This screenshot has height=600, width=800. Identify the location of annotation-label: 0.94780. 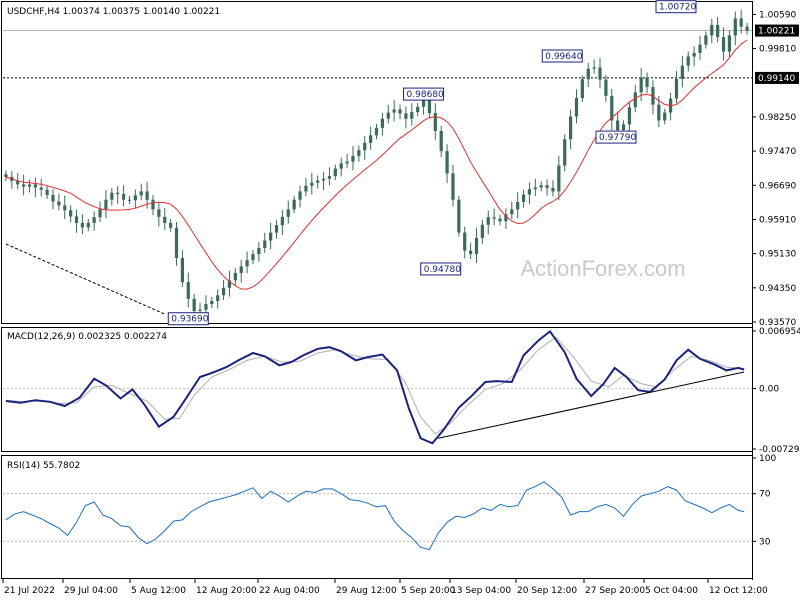
(442, 270).